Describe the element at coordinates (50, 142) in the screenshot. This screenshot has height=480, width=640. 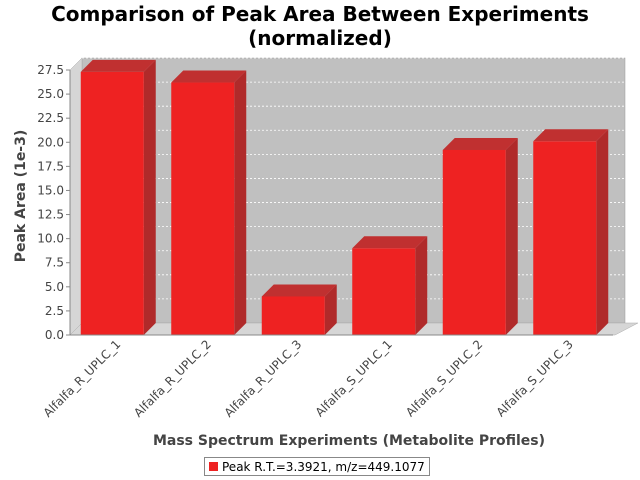
I see `y-tick-label: 20.0` at that location.